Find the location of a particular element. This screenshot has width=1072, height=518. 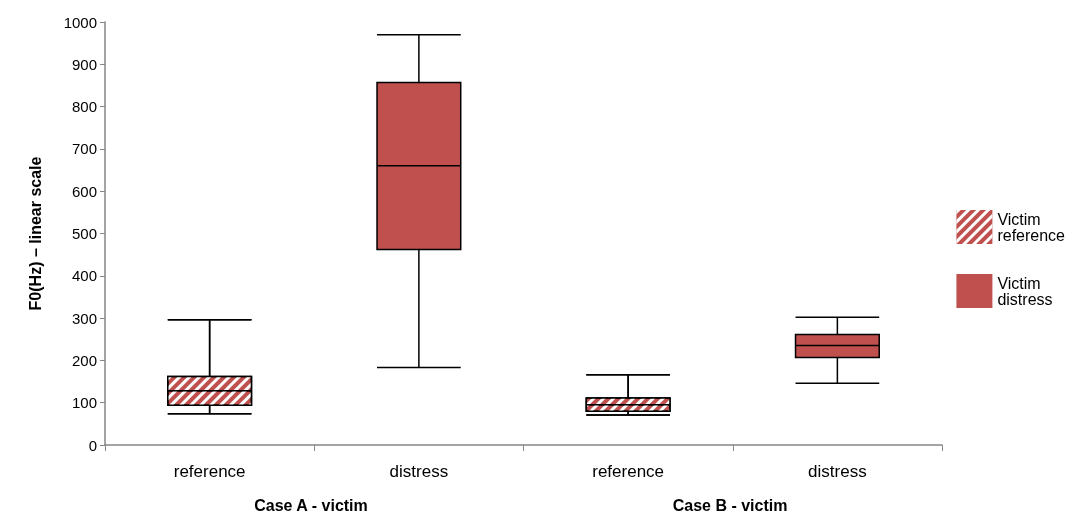

y-tick-label: 200 is located at coordinates (84, 360).